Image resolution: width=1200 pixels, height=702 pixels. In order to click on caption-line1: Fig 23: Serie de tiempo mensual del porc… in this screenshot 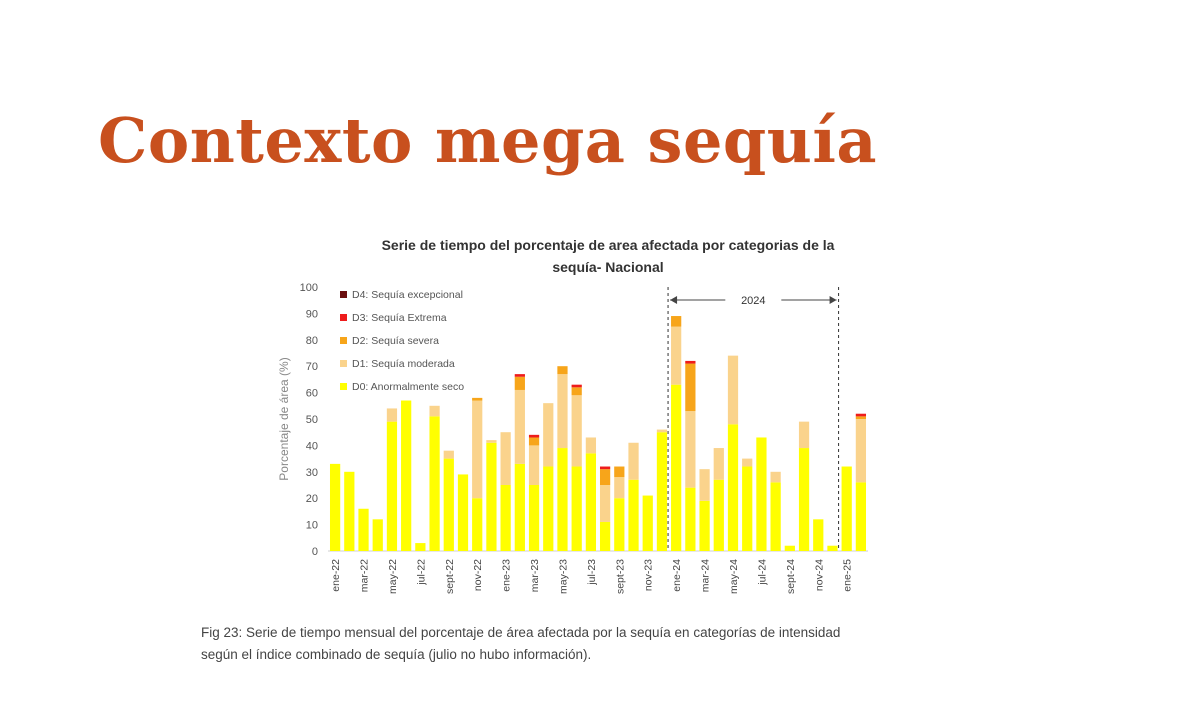, I will do `click(521, 632)`.